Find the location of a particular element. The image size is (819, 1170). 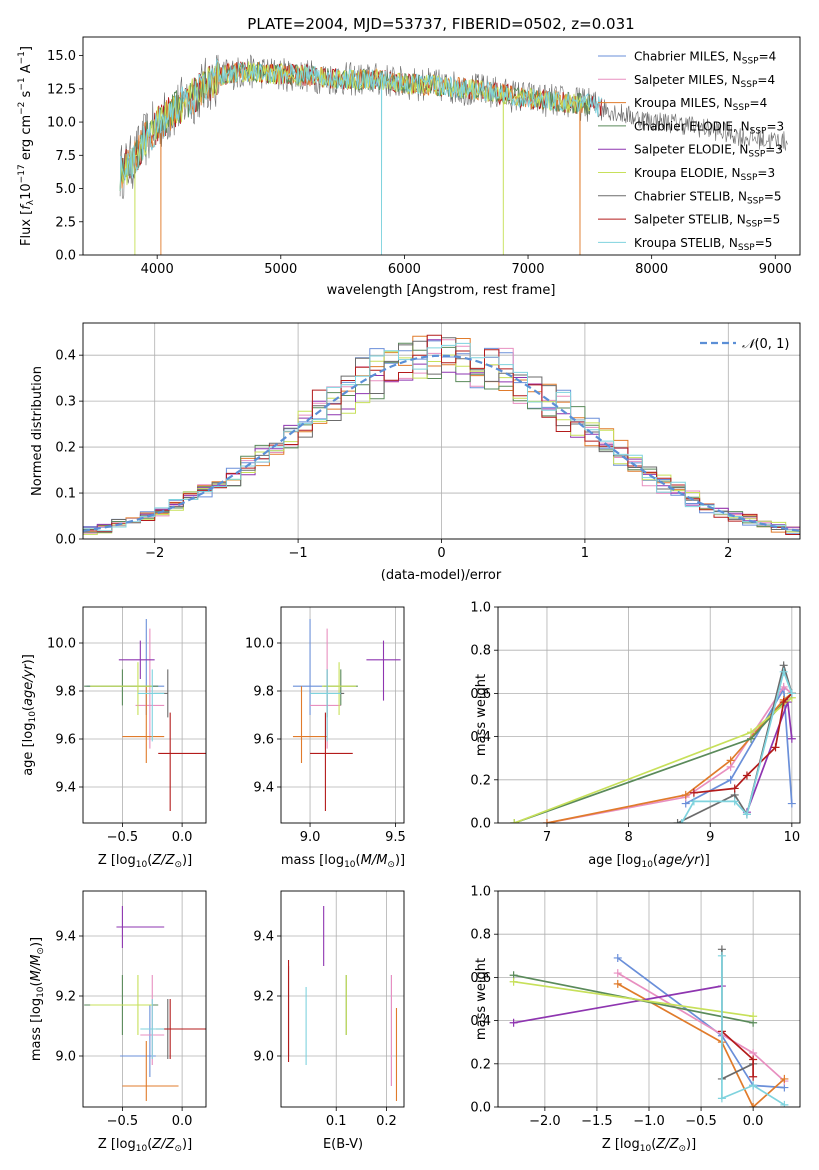

x-tick-label: 0.2 is located at coordinates (386, 1121).